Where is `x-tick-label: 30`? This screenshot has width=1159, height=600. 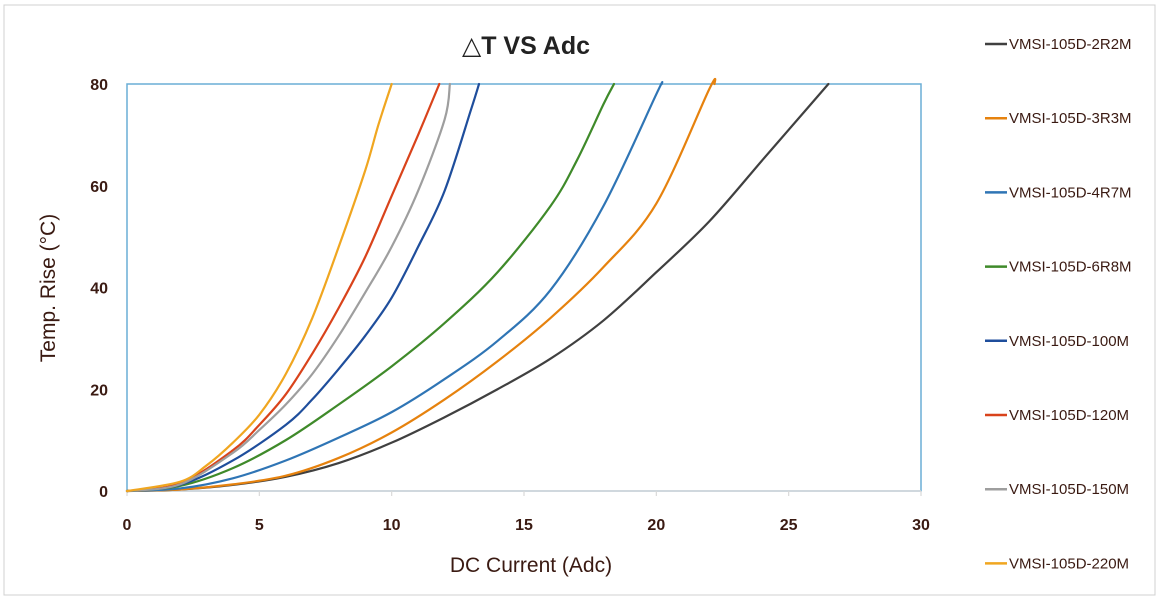
x-tick-label: 30 is located at coordinates (921, 525).